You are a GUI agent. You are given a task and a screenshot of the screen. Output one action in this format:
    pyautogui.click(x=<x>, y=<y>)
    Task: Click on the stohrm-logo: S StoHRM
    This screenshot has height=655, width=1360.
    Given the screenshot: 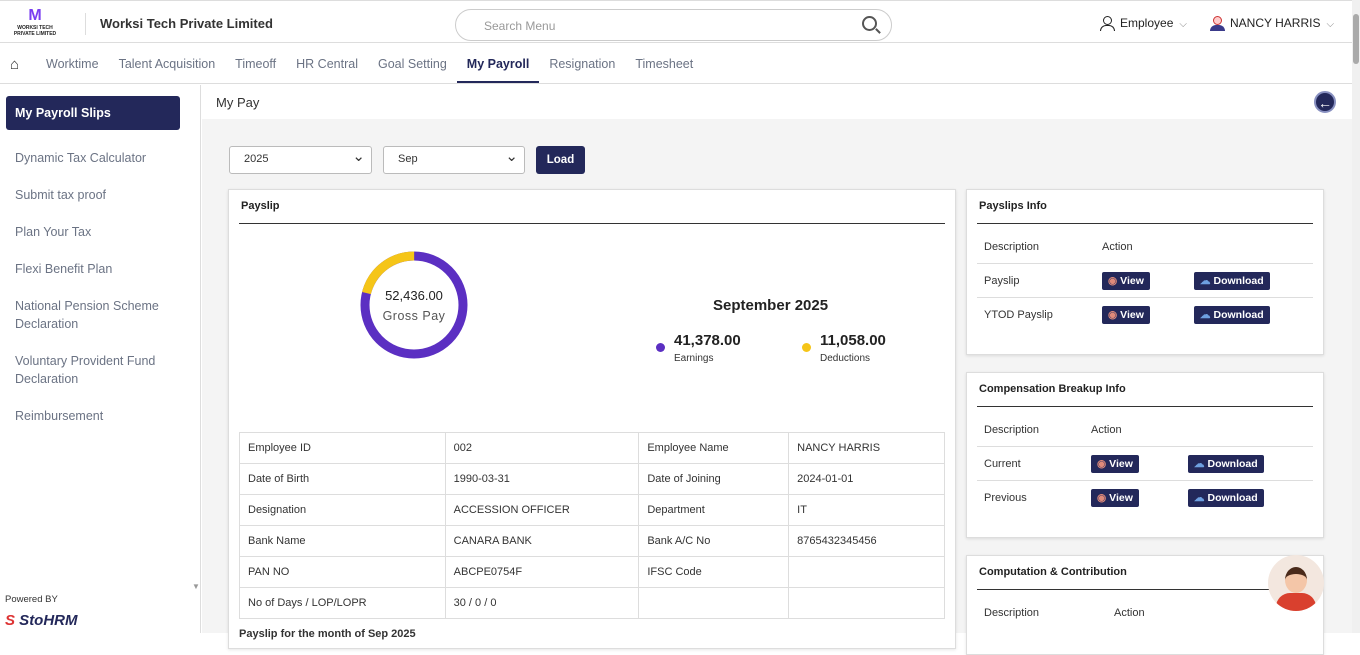 What is the action you would take?
    pyautogui.click(x=41, y=620)
    